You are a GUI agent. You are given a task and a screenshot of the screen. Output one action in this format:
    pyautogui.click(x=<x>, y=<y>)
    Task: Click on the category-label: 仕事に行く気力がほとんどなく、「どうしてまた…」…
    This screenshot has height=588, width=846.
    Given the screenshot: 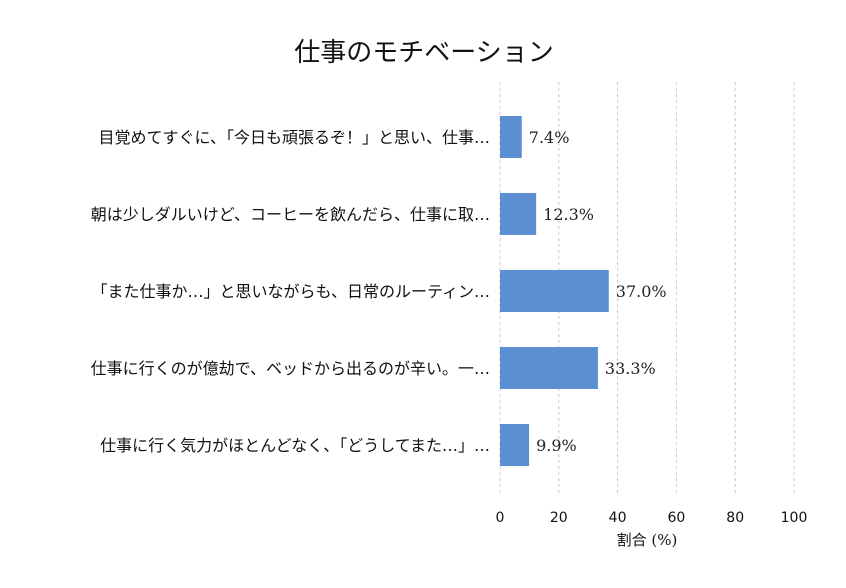 What is the action you would take?
    pyautogui.click(x=295, y=445)
    